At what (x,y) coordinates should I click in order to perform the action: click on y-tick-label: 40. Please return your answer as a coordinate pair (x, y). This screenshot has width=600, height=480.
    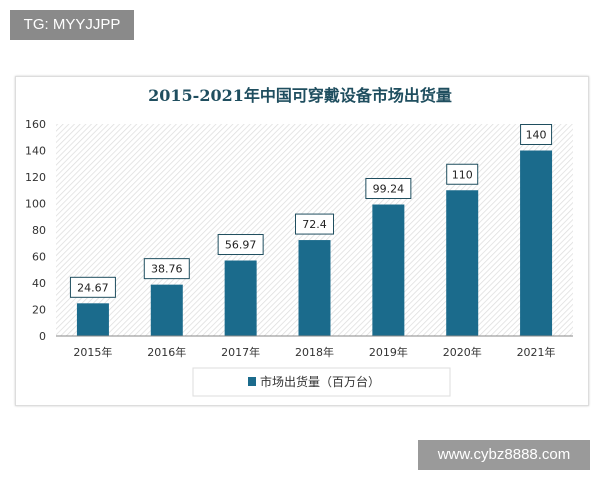
    Looking at the image, I should click on (39, 283).